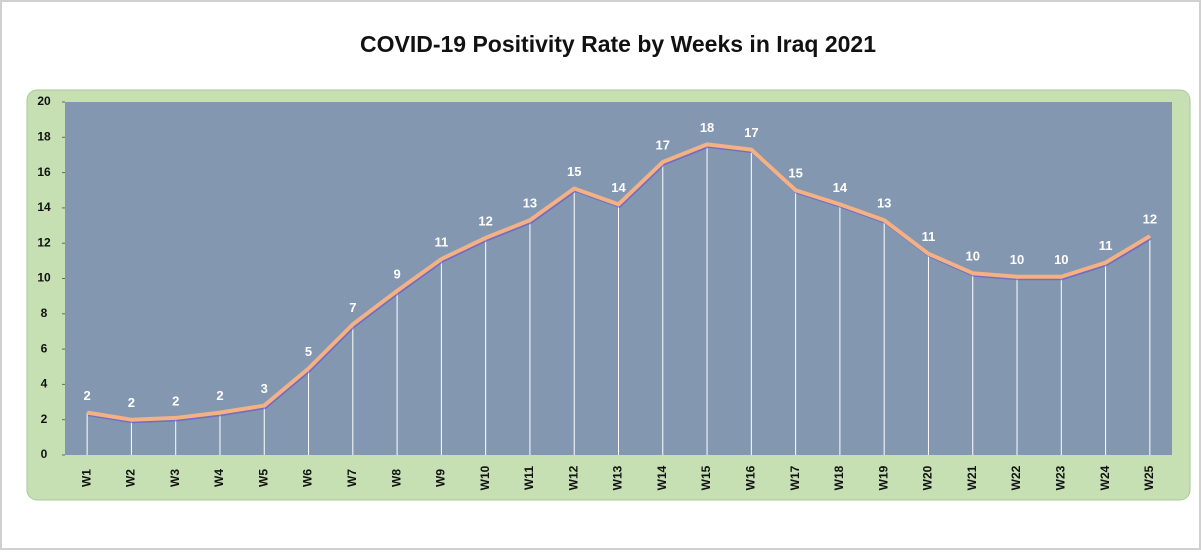 This screenshot has height=552, width=1201. I want to click on x-tick-label: W20, so click(928, 477).